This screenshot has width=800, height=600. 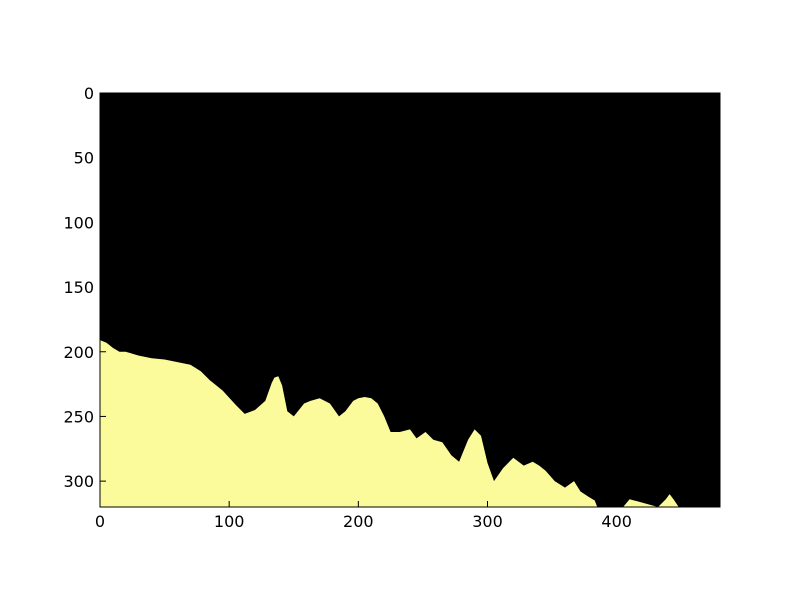 I want to click on y-tick-label: 0, so click(x=89, y=93).